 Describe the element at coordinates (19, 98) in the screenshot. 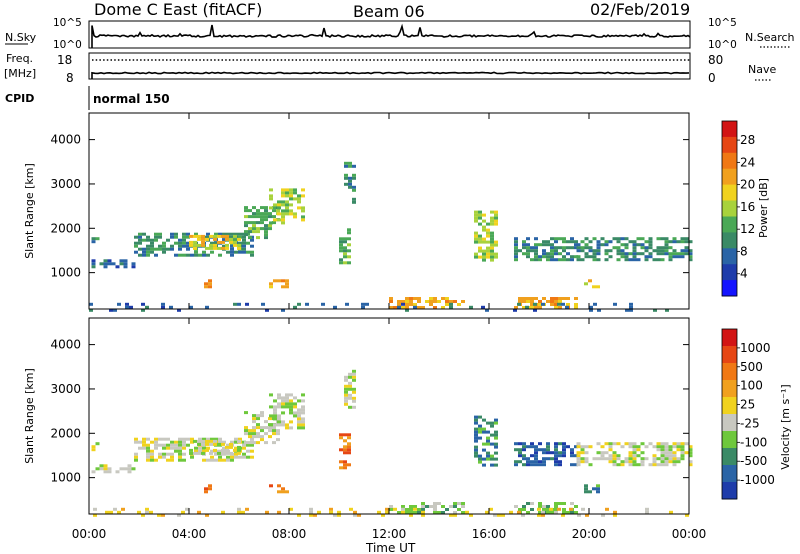

I see `cpid-label: CPID` at that location.